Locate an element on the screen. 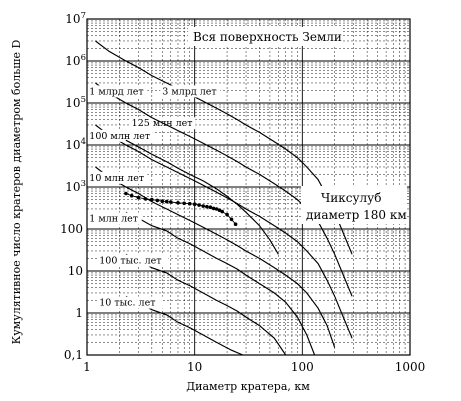  curve-label: 10 тыс. лет is located at coordinates (127, 303).